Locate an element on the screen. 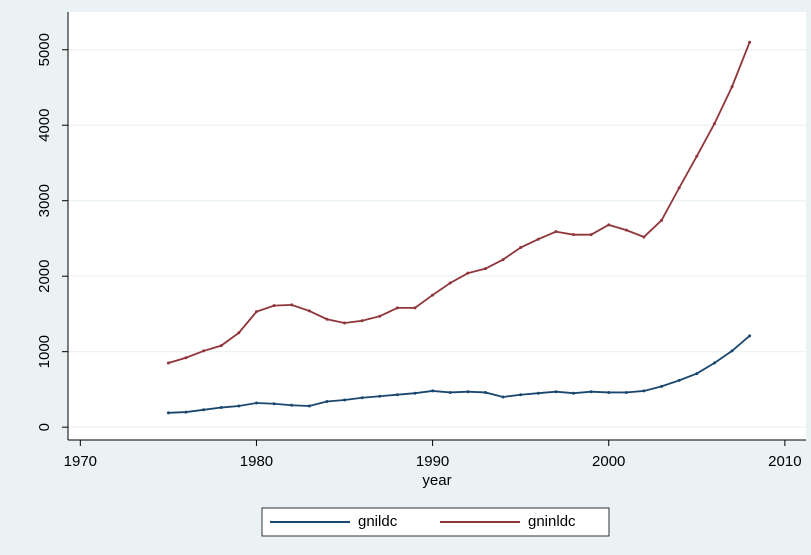  x-tick-label: 1990 is located at coordinates (432, 461).